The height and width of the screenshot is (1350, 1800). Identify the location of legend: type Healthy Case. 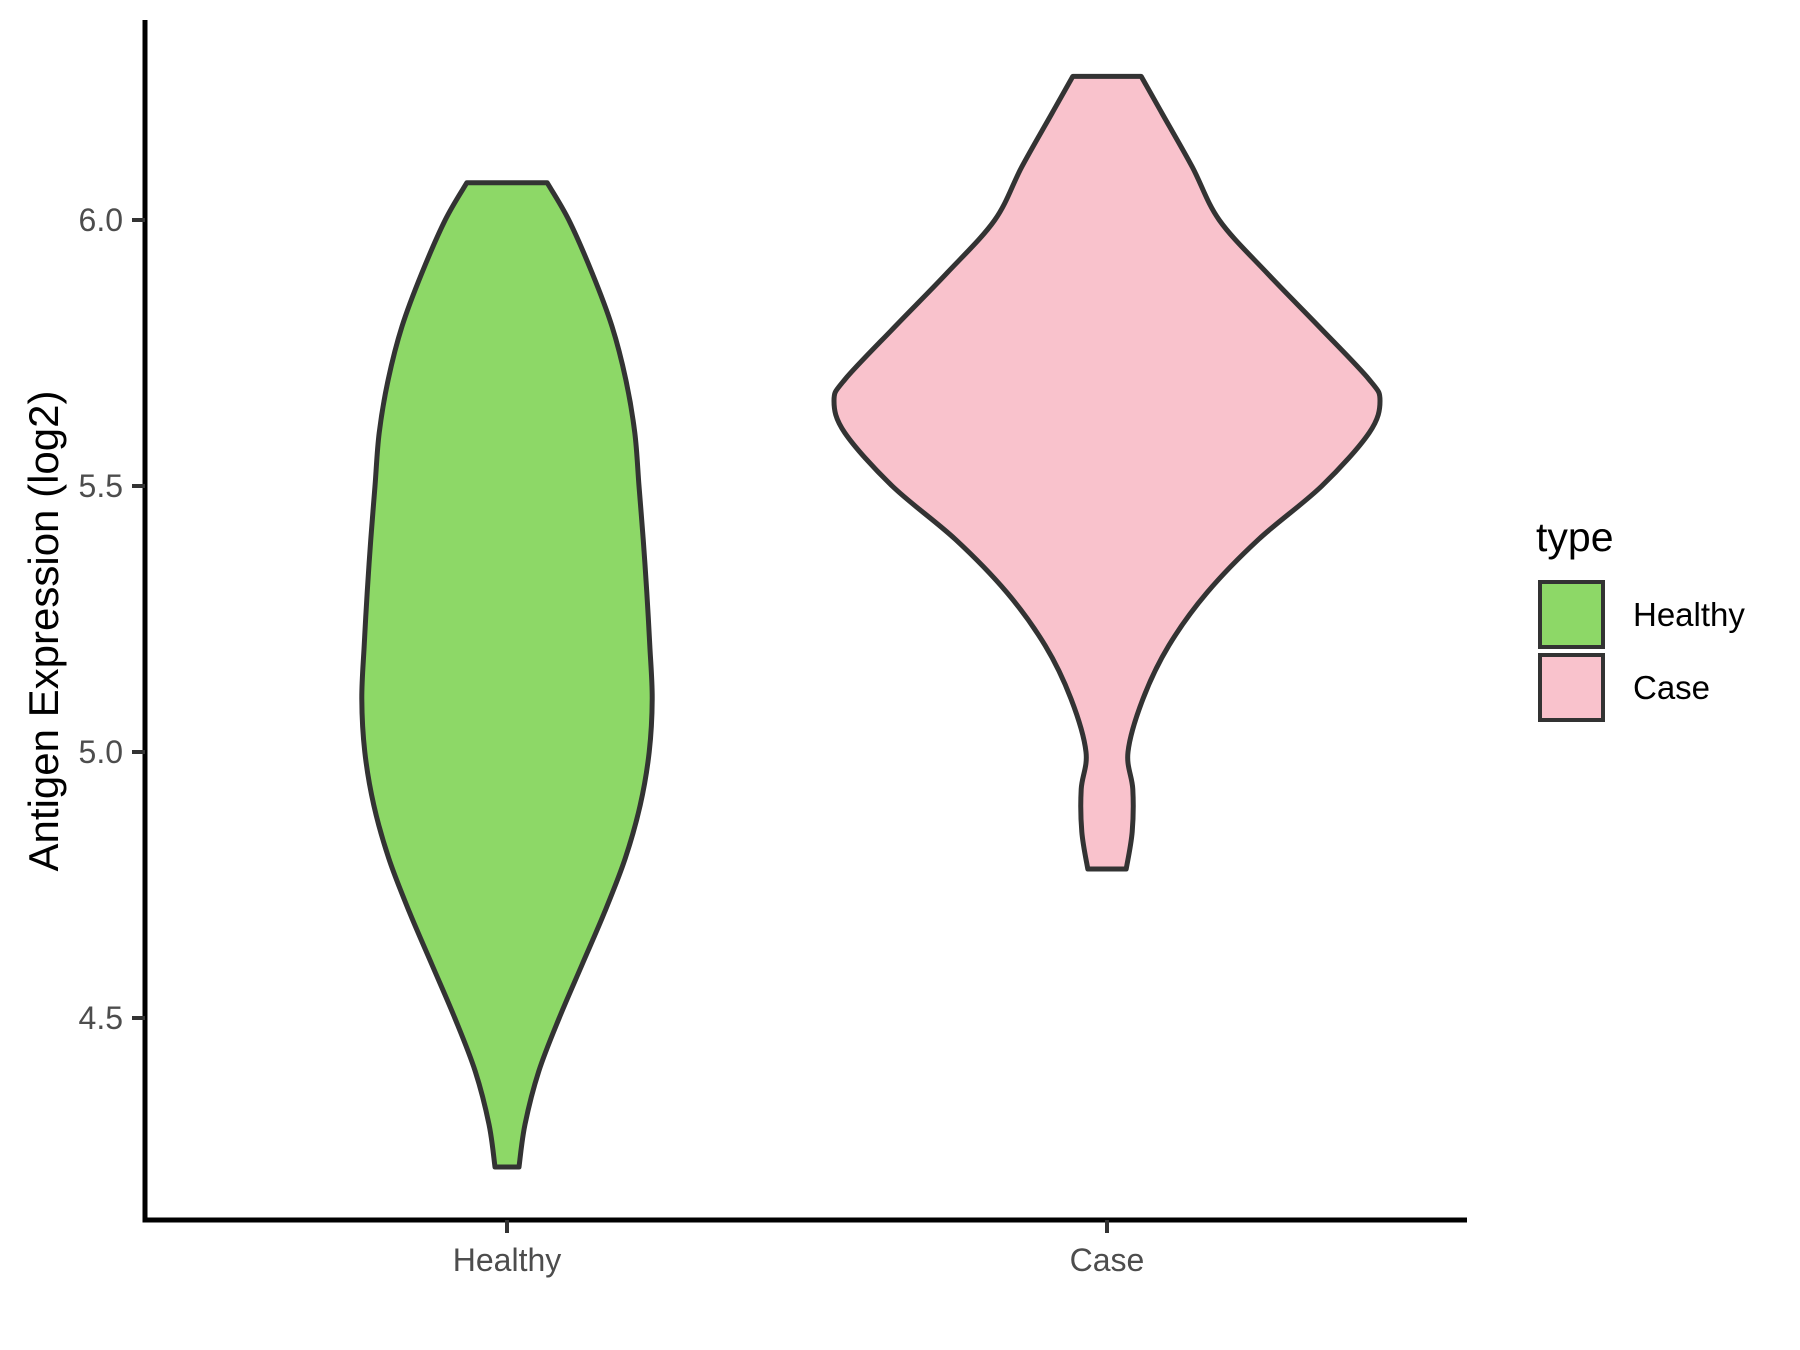
(1640, 620).